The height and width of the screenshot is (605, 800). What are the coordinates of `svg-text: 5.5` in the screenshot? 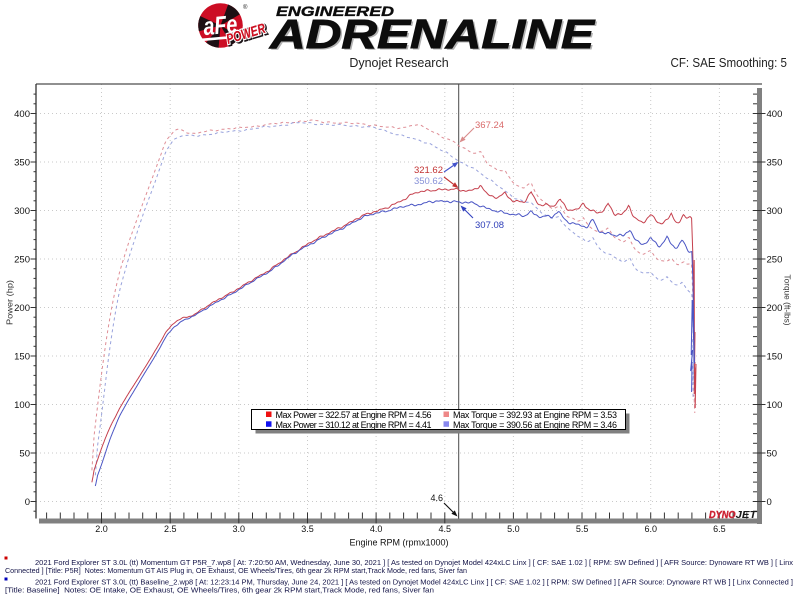 It's located at (582, 529).